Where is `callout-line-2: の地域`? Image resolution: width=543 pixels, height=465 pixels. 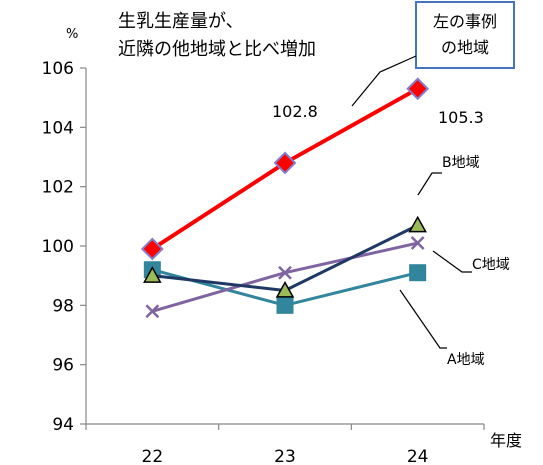 callout-line-2: の地域 is located at coordinates (465, 47).